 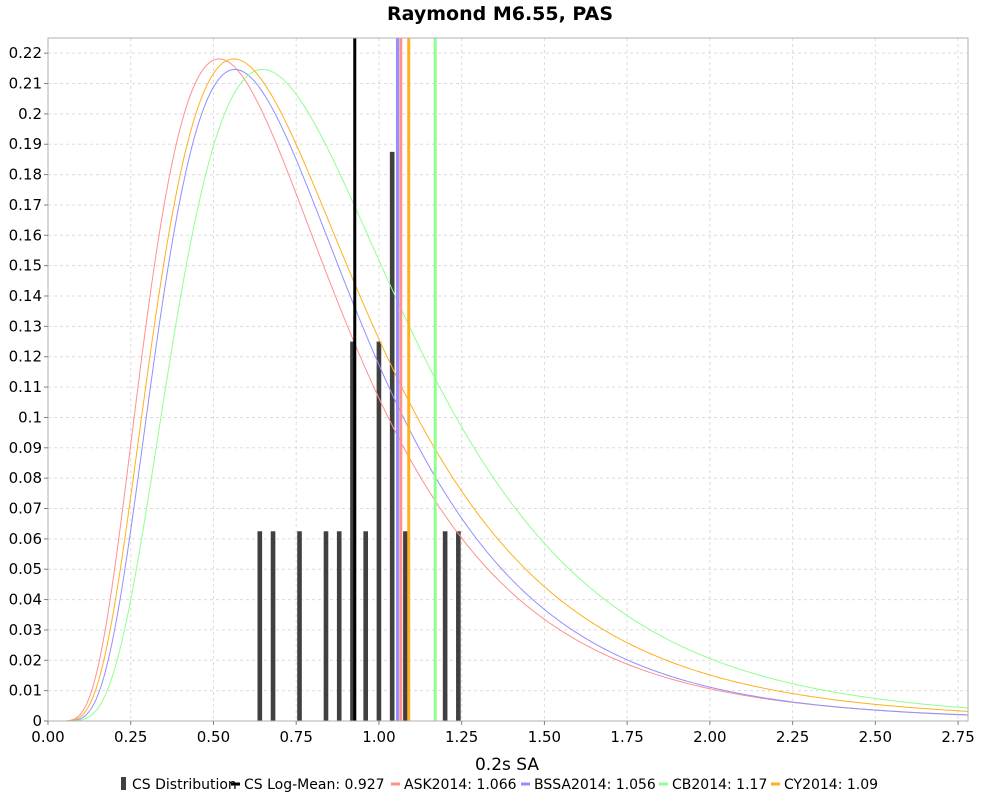 I want to click on chart-title: Raymond M6.55, PAS, so click(x=500, y=14).